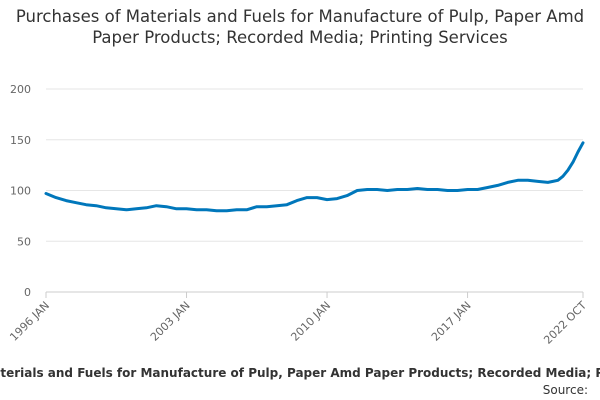 The image size is (600, 400). I want to click on x-tick-label: 2022 OCT, so click(565, 323).